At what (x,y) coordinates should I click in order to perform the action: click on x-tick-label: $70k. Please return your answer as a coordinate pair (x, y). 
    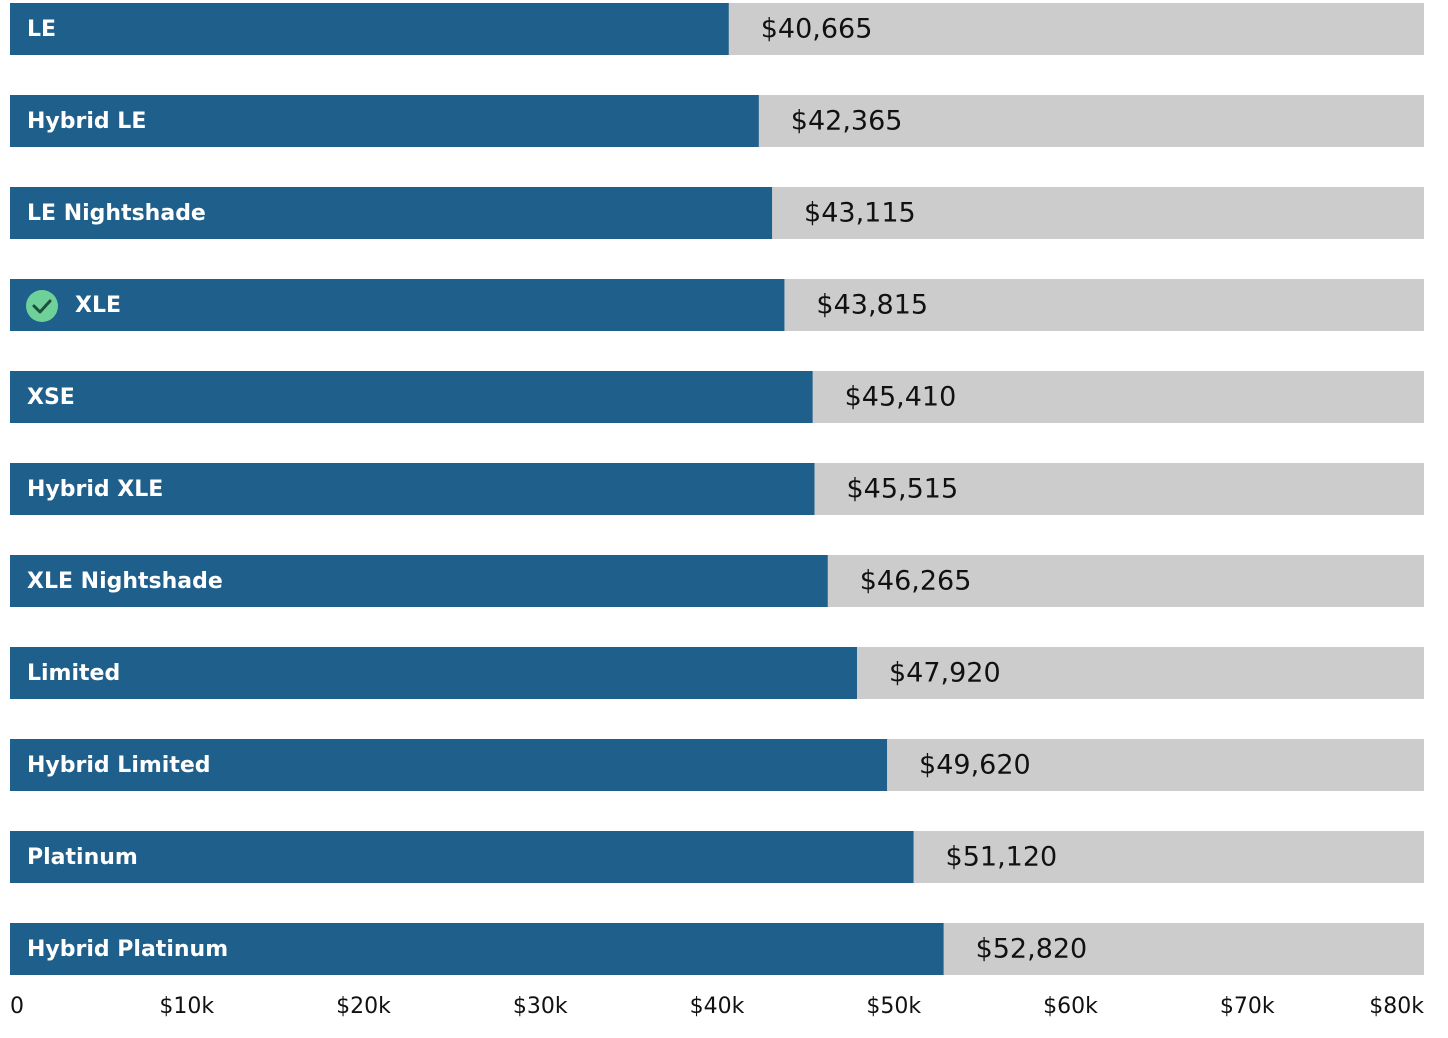
    Looking at the image, I should click on (1247, 1006).